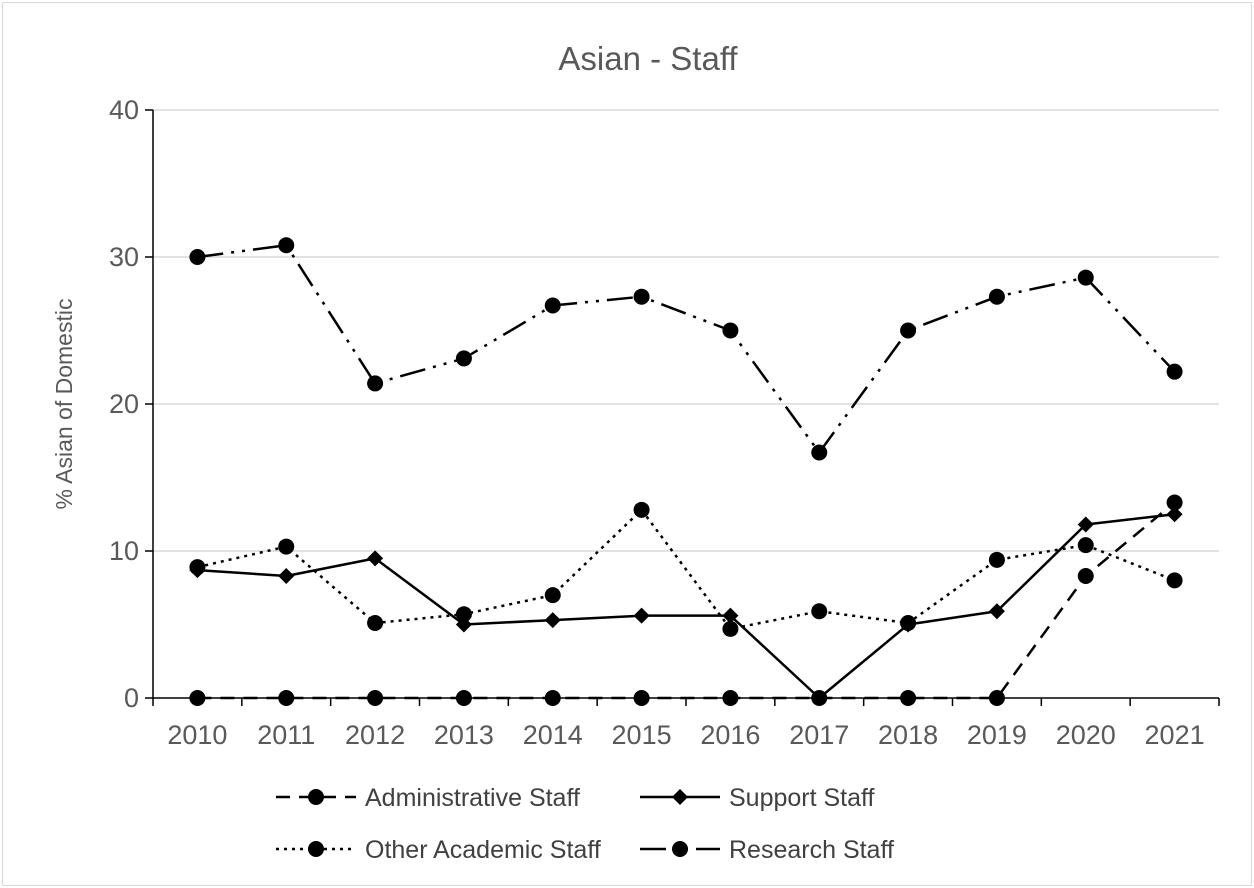 The height and width of the screenshot is (888, 1254). Describe the element at coordinates (286, 698) in the screenshot. I see `data-point-0-2011` at that location.